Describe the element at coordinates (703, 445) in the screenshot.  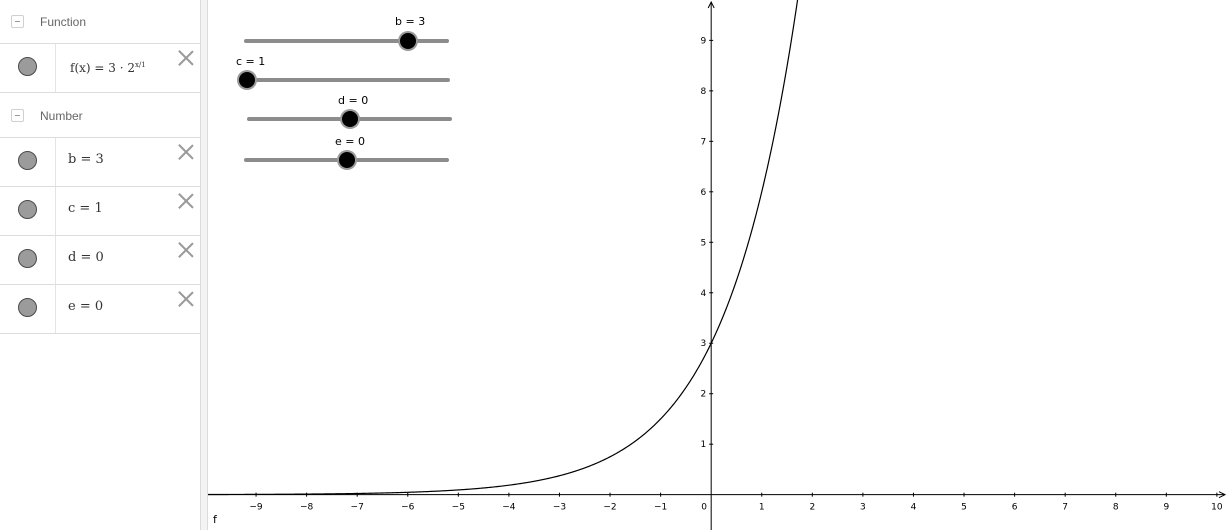
I see `y-tick-label: 1` at that location.